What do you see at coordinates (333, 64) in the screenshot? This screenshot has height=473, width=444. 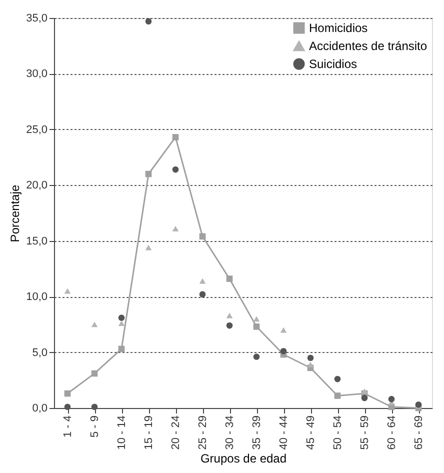 I see `legend-label: Suicidios` at bounding box center [333, 64].